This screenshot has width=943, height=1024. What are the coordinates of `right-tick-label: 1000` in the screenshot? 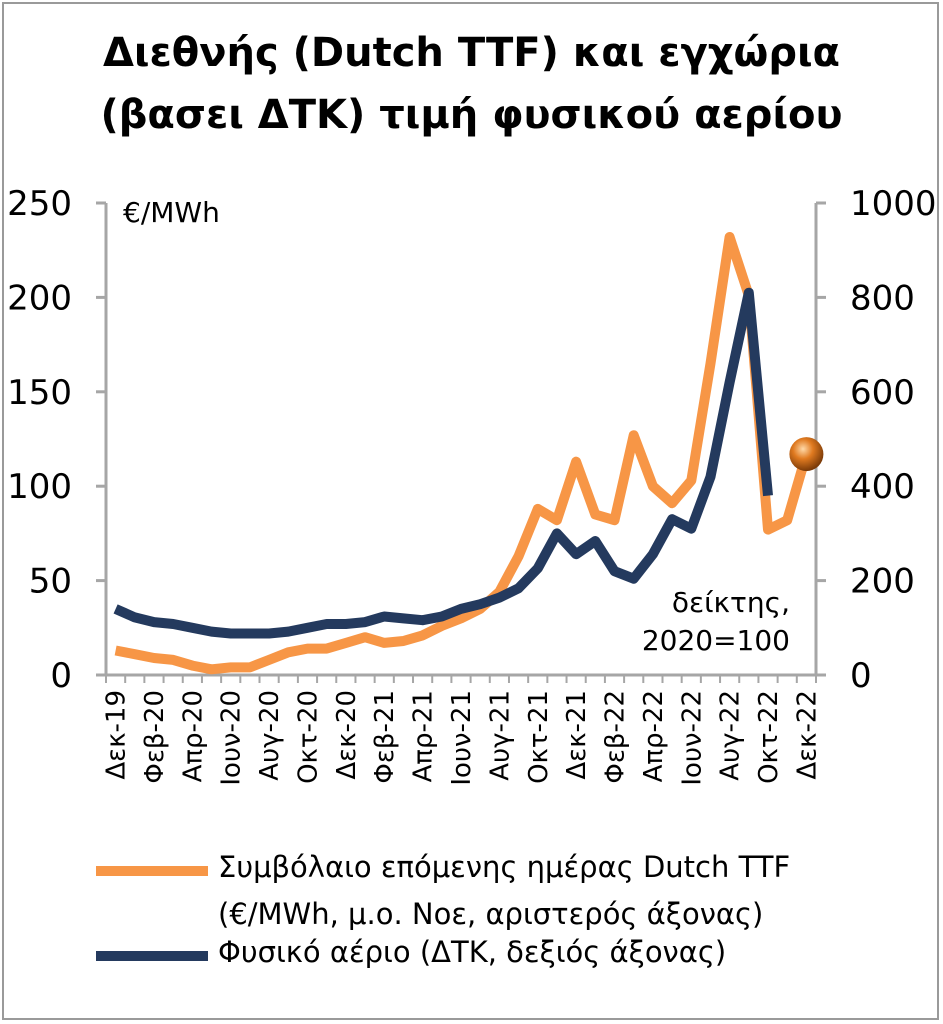 It's located at (893, 204).